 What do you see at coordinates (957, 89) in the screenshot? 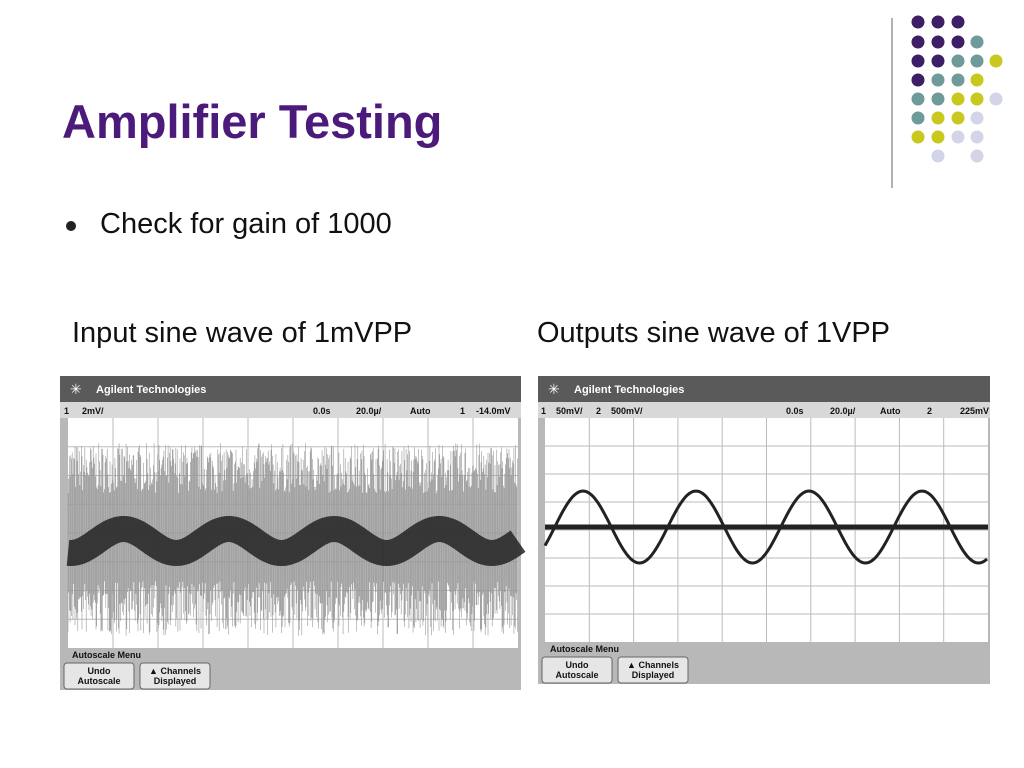
I see `dot-decoration` at bounding box center [957, 89].